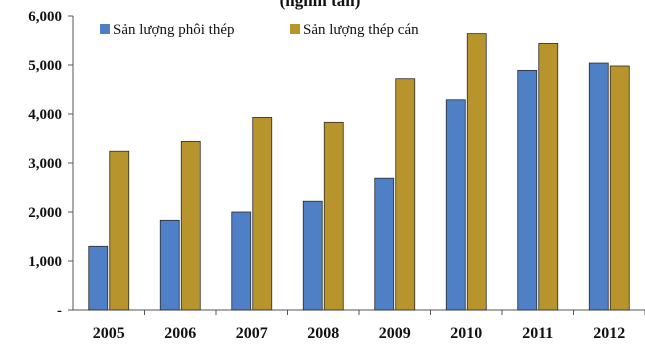 Image resolution: width=645 pixels, height=347 pixels. I want to click on bar-thep-can-2007, so click(262, 214).